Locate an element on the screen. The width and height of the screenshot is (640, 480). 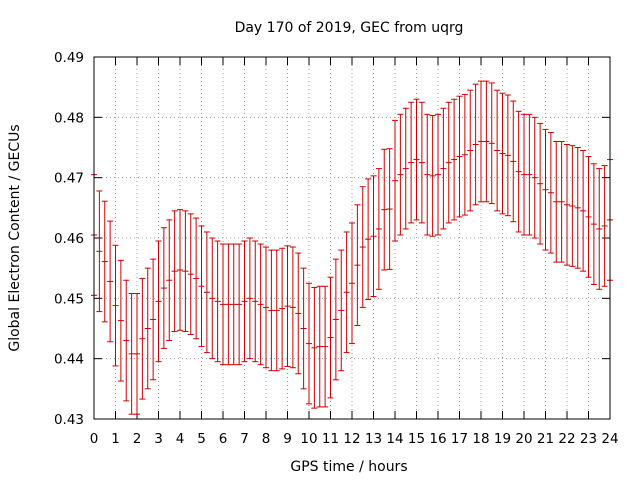
x-tick-label: 19 is located at coordinates (502, 439).